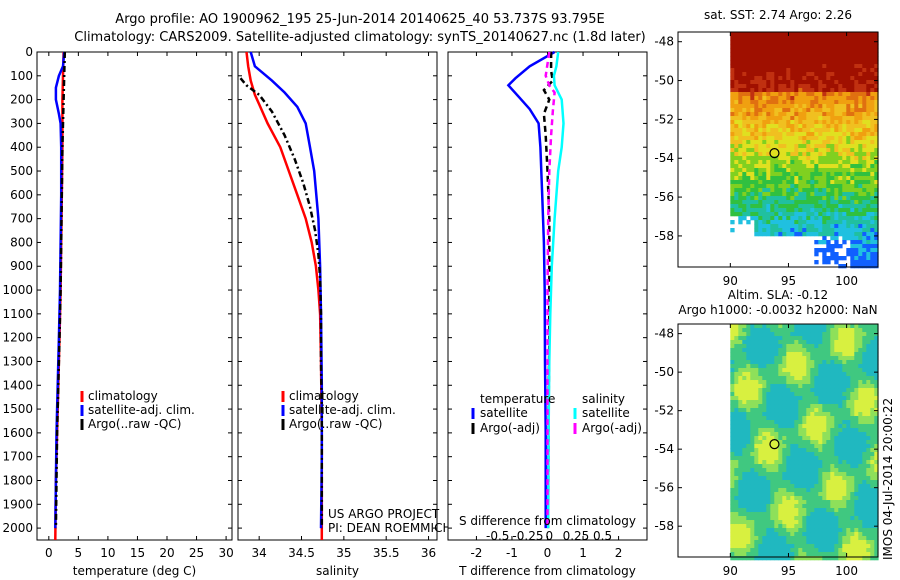 The image size is (900, 580). Describe the element at coordinates (664, 334) in the screenshot. I see `map-y-tick-label: -48` at that location.